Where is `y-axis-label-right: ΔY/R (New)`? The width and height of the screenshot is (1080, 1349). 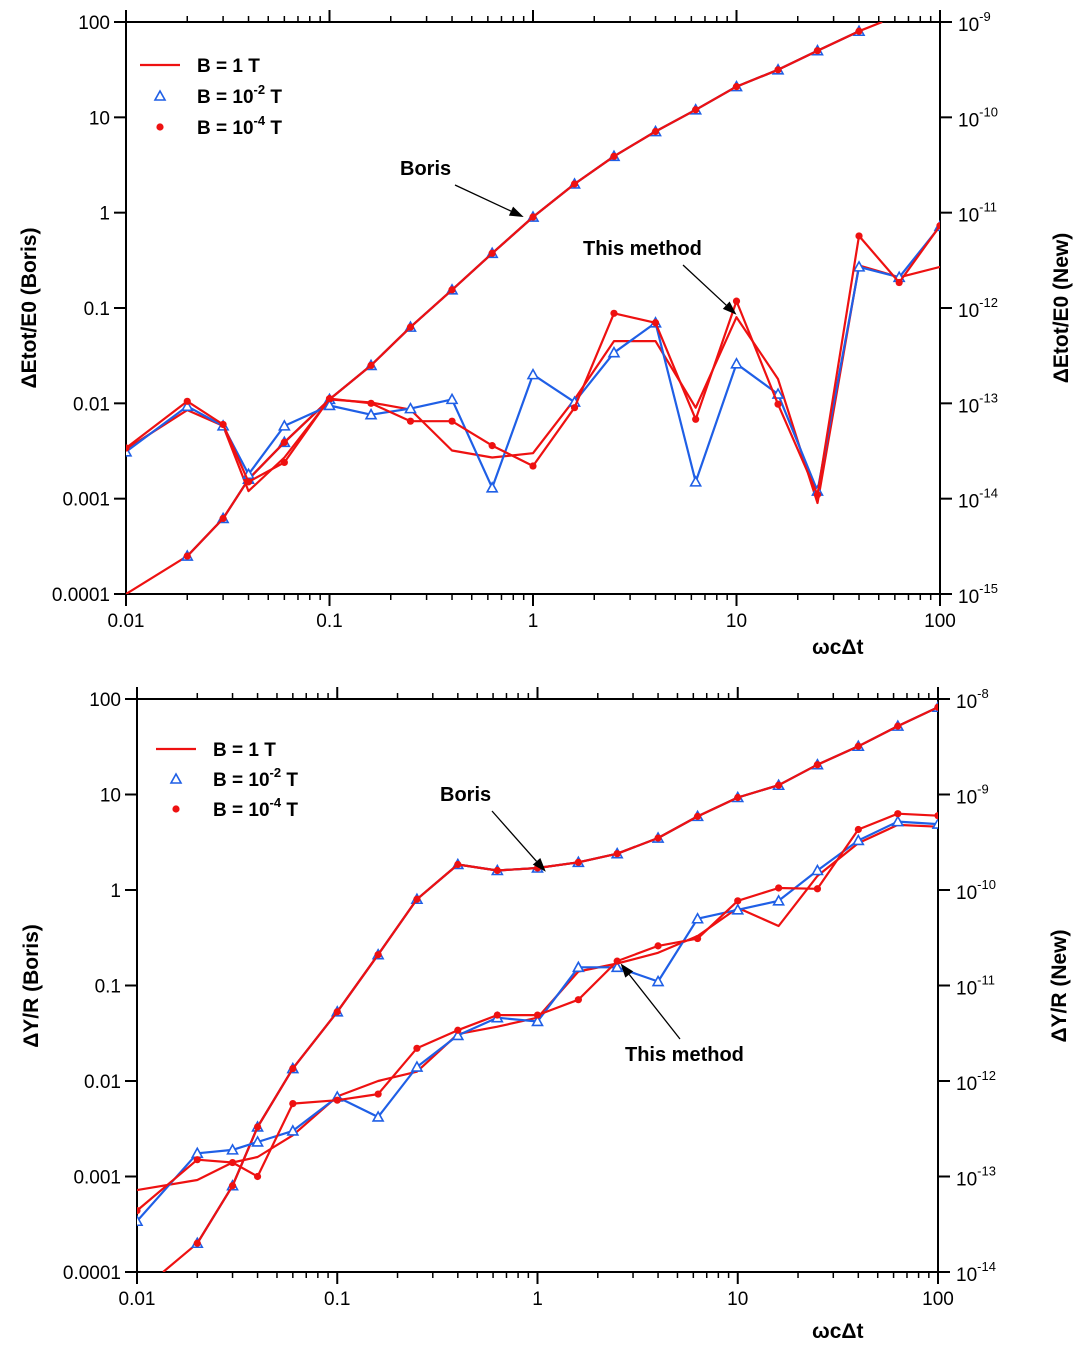
y-axis-label-right: ΔY/R (New) is located at coordinates (1059, 985).